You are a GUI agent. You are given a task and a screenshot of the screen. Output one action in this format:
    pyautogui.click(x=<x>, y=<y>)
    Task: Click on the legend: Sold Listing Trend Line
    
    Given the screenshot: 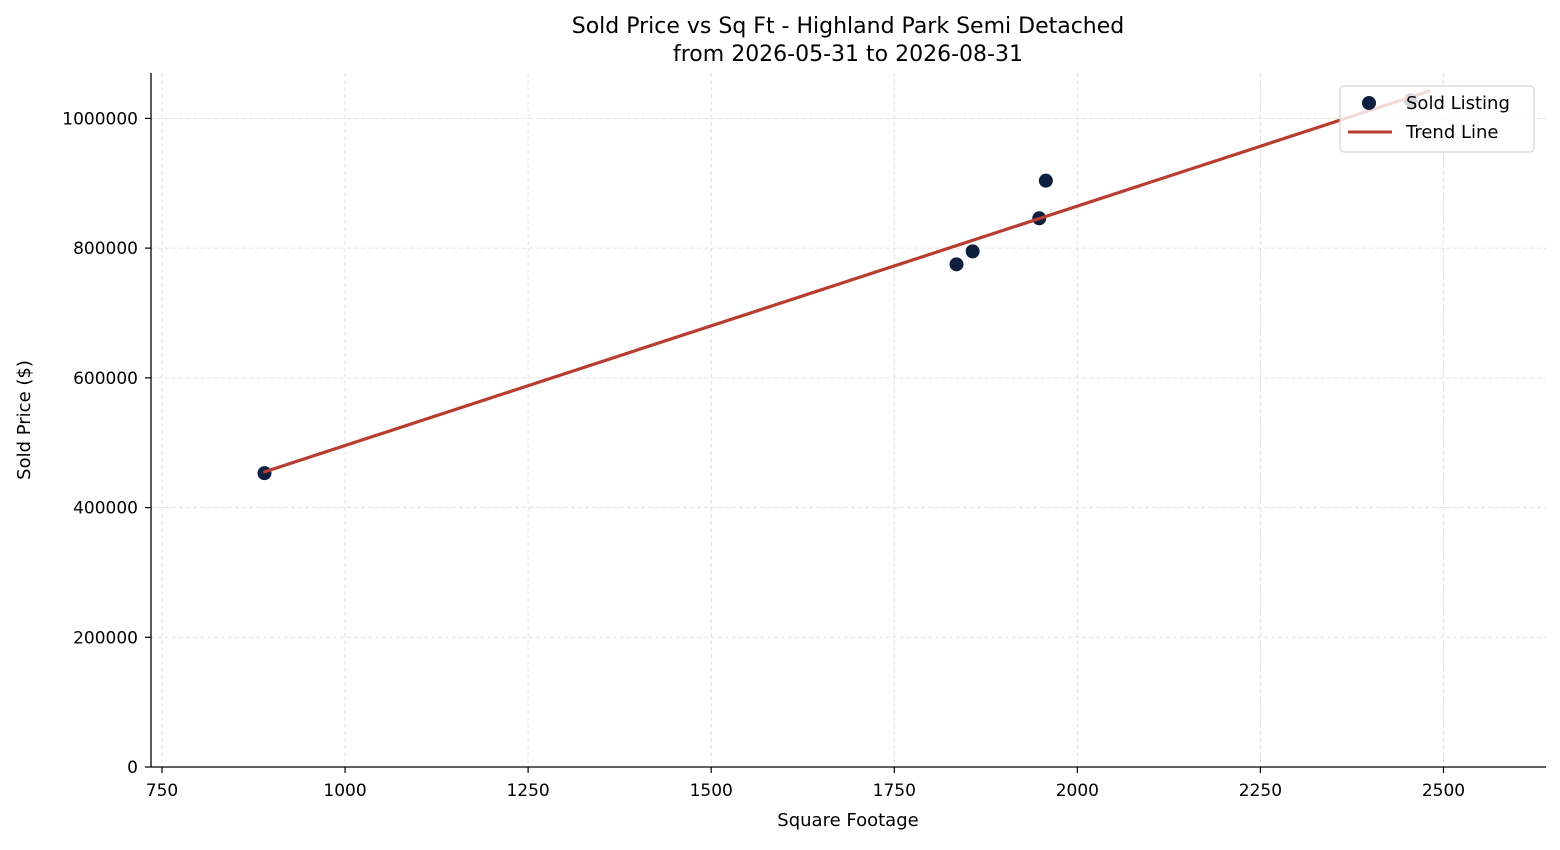 What is the action you would take?
    pyautogui.click(x=1437, y=119)
    